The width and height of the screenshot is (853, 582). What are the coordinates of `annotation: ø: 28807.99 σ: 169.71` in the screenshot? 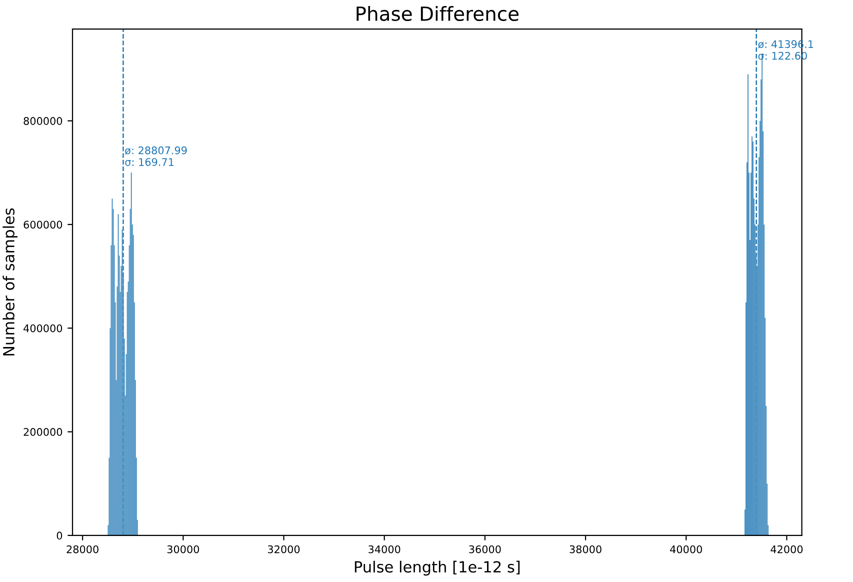 It's located at (155, 156).